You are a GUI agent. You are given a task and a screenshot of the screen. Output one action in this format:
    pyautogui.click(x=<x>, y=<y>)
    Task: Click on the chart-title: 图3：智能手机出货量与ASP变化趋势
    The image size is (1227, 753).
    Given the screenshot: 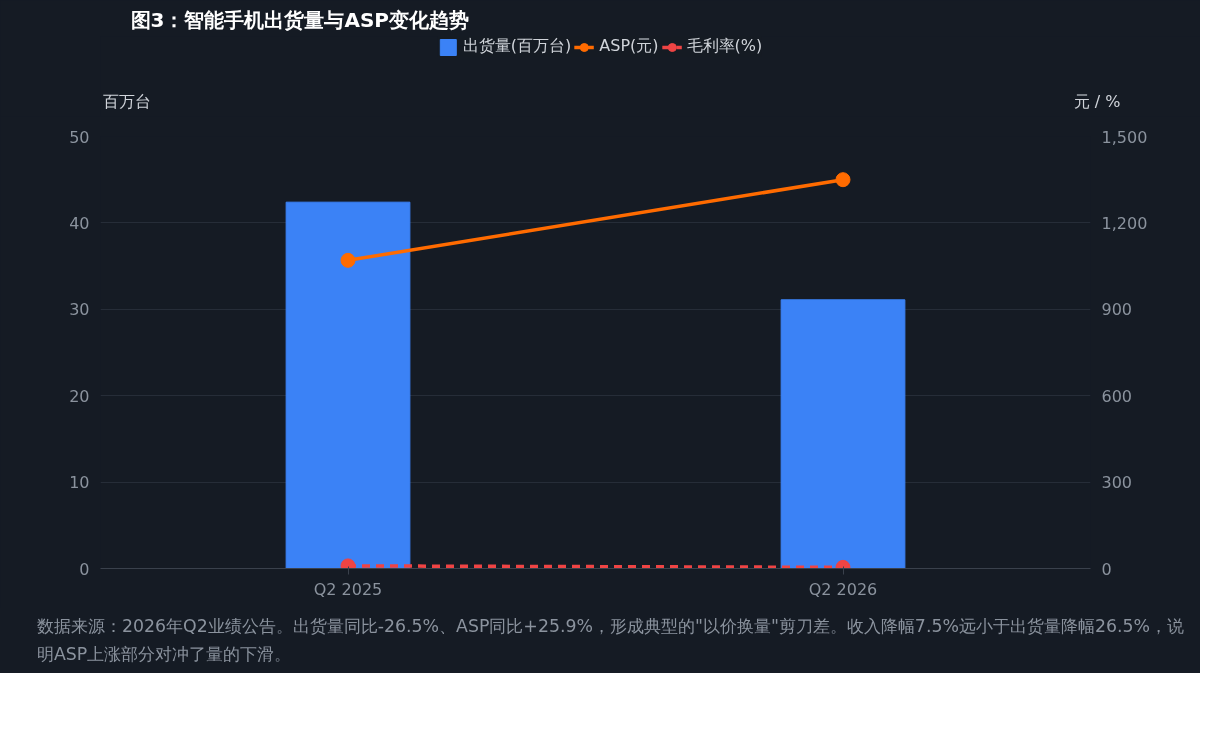 What is the action you would take?
    pyautogui.click(x=299, y=19)
    